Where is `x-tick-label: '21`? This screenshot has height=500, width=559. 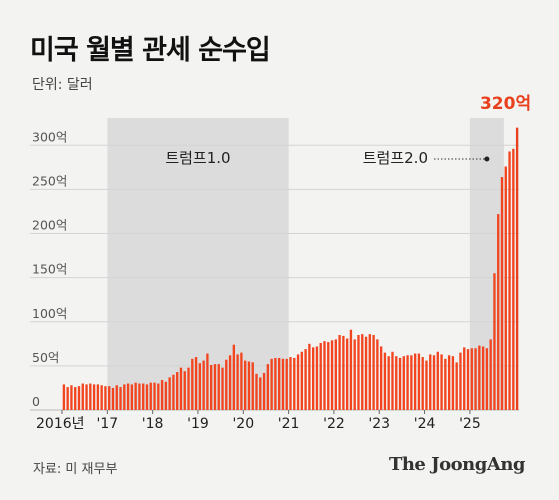
x-tick-label: '21 is located at coordinates (289, 424).